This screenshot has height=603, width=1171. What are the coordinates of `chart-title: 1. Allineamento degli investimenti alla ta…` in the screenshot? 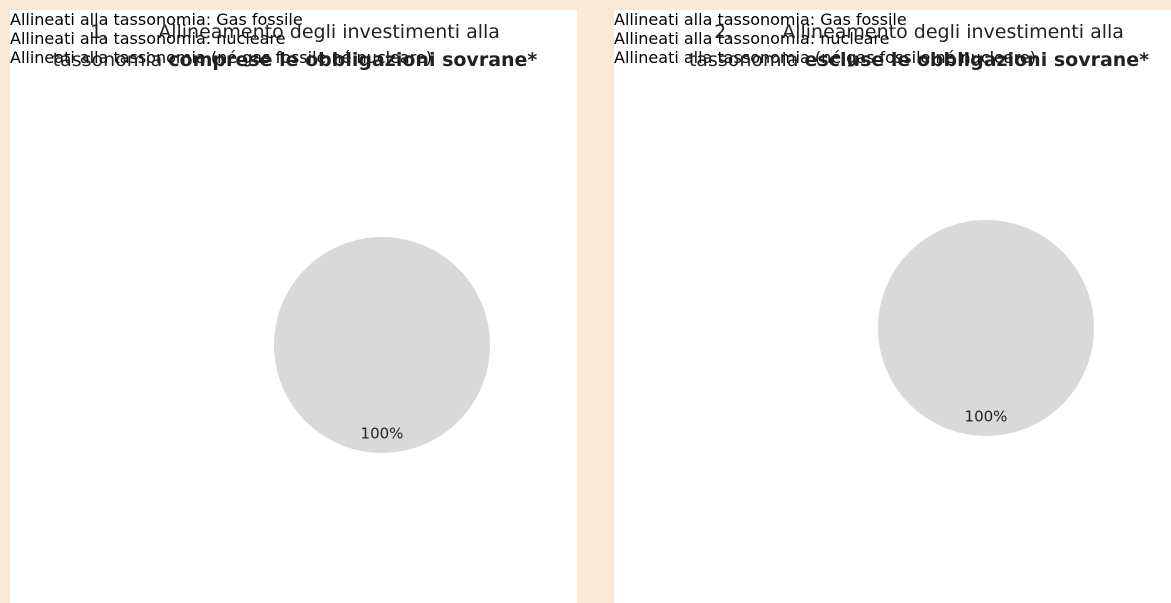 It's located at (293, 46).